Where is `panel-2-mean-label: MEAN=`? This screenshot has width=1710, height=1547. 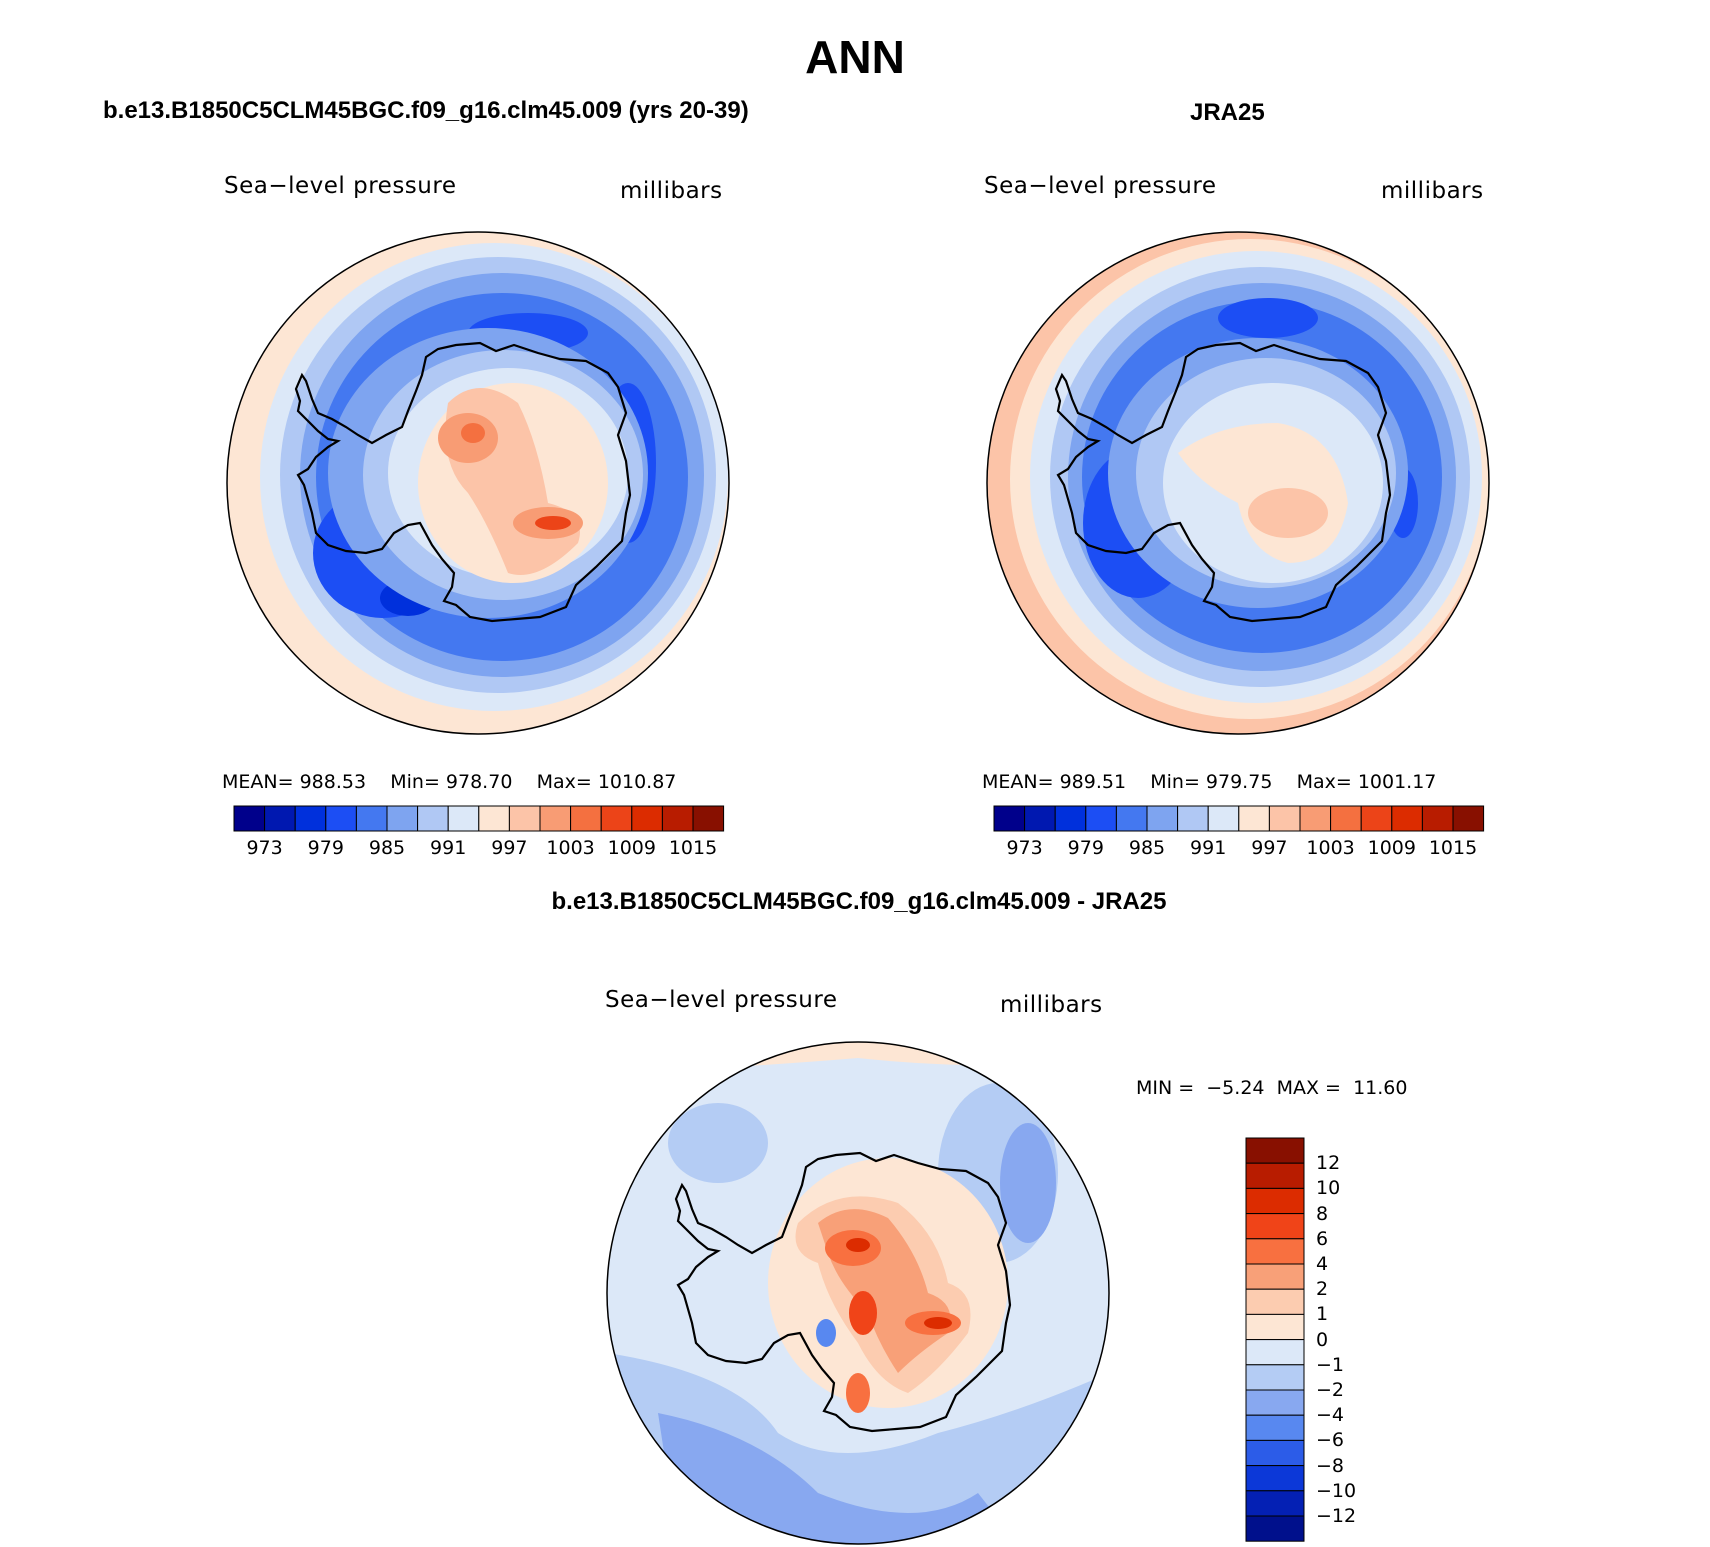
panel-2-mean-label: MEAN= is located at coordinates (1018, 782).